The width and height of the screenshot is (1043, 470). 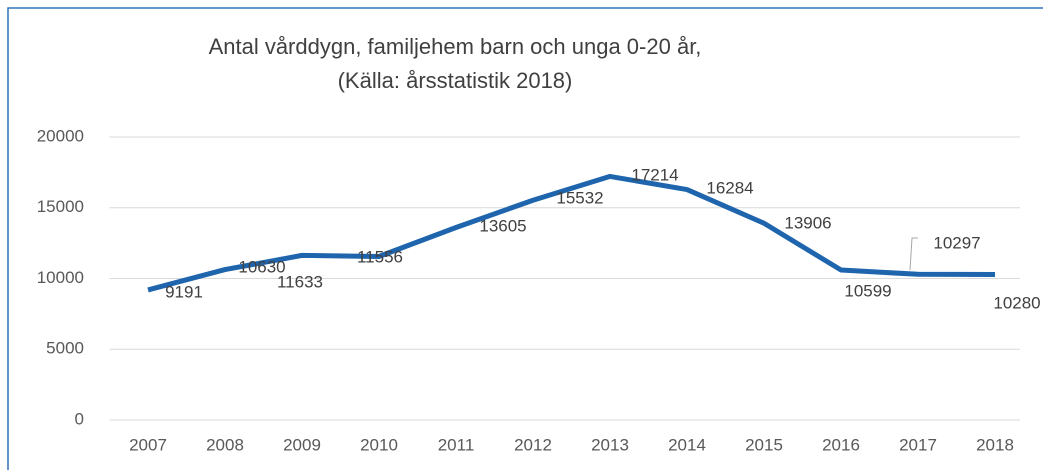 I want to click on data-label: 11633, so click(x=300, y=281).